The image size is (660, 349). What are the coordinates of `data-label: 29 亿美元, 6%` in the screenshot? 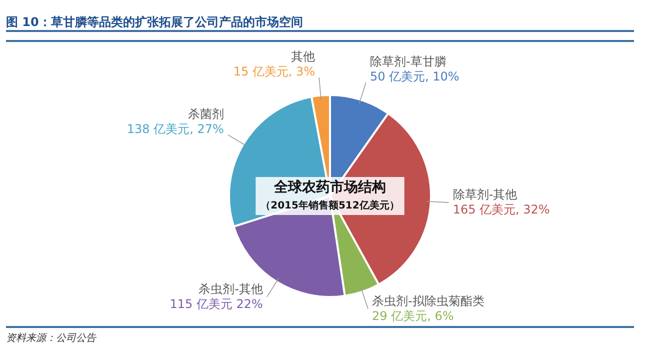 It's located at (413, 315).